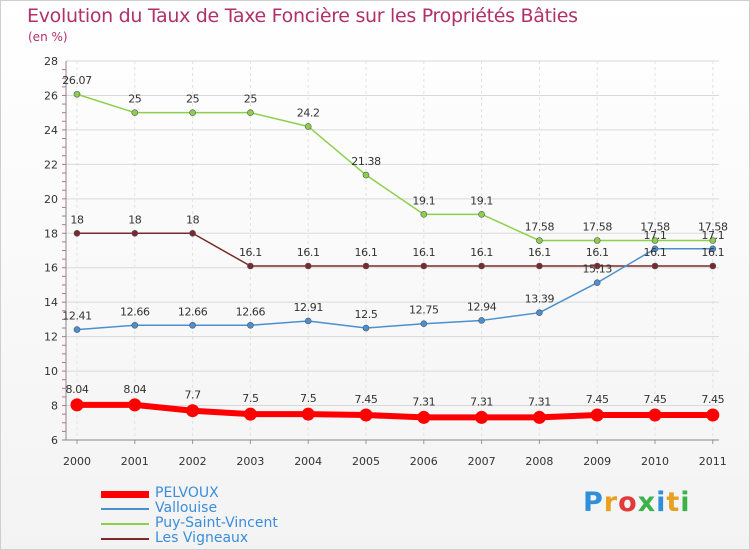 Image resolution: width=750 pixels, height=550 pixels. What do you see at coordinates (611, 502) in the screenshot?
I see `logo-letter: r` at bounding box center [611, 502].